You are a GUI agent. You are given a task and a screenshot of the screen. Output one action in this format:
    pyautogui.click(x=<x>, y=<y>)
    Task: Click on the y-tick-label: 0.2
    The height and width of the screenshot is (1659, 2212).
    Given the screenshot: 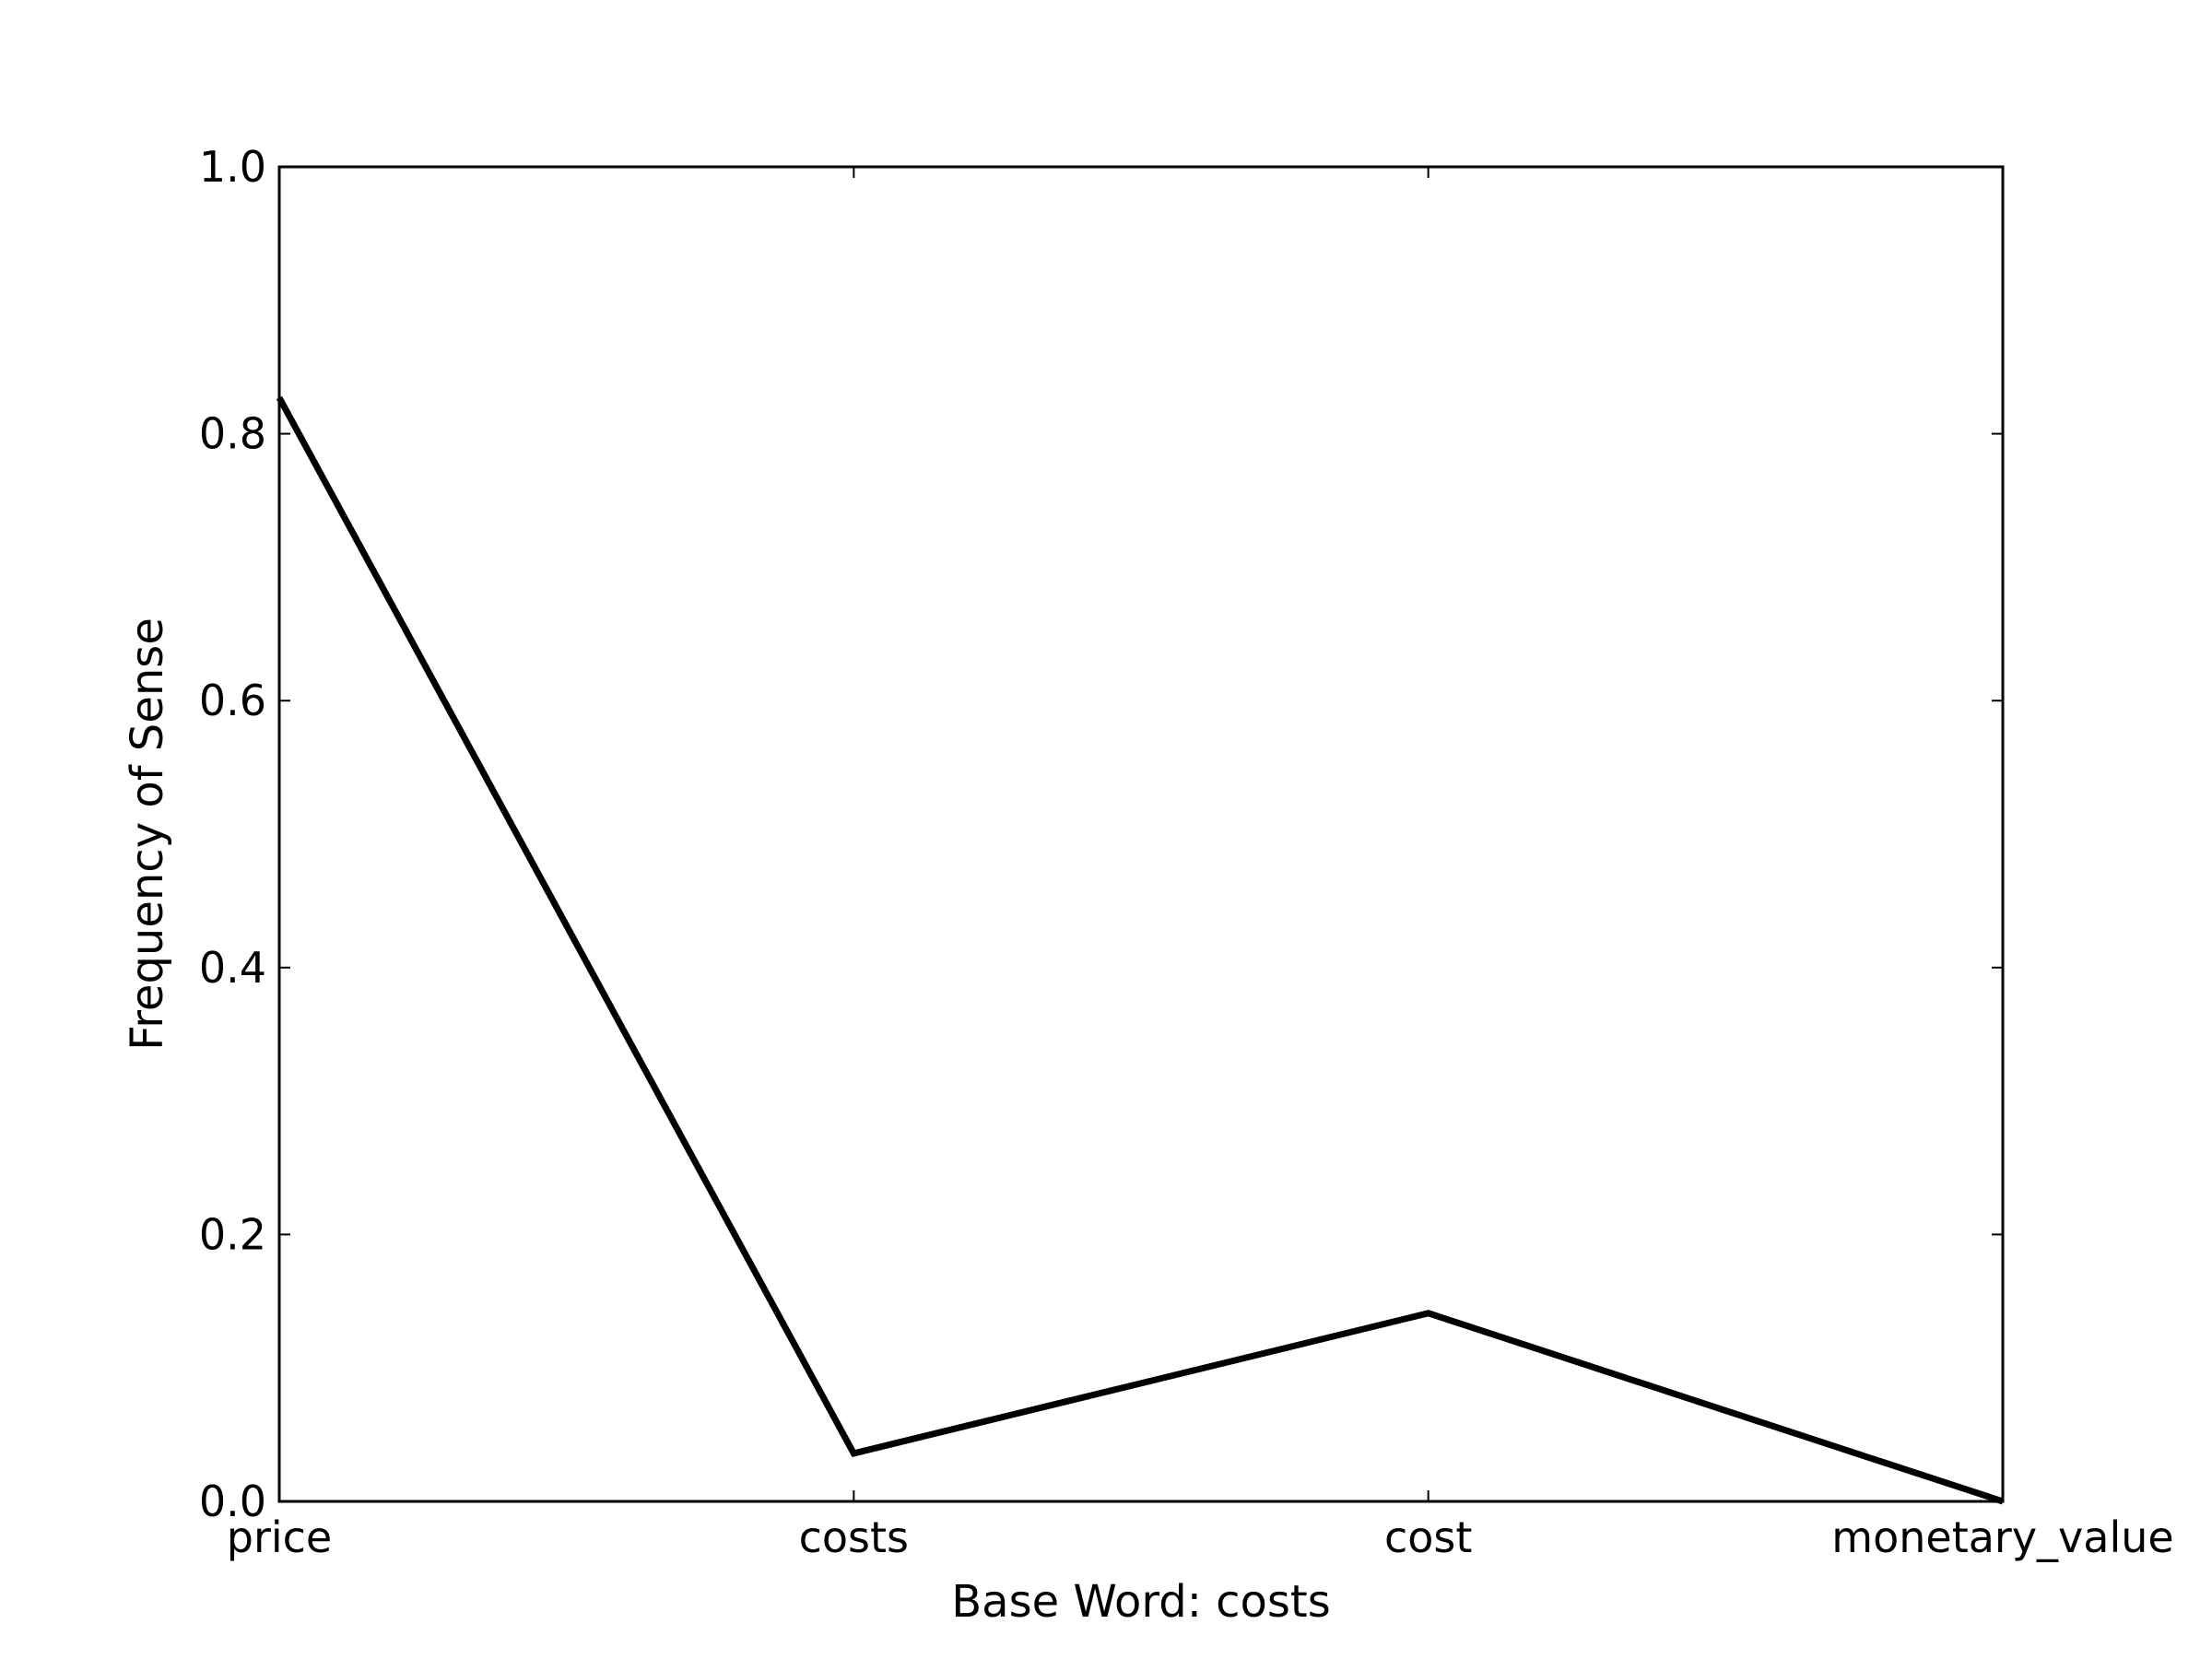 What is the action you would take?
    pyautogui.click(x=232, y=1234)
    